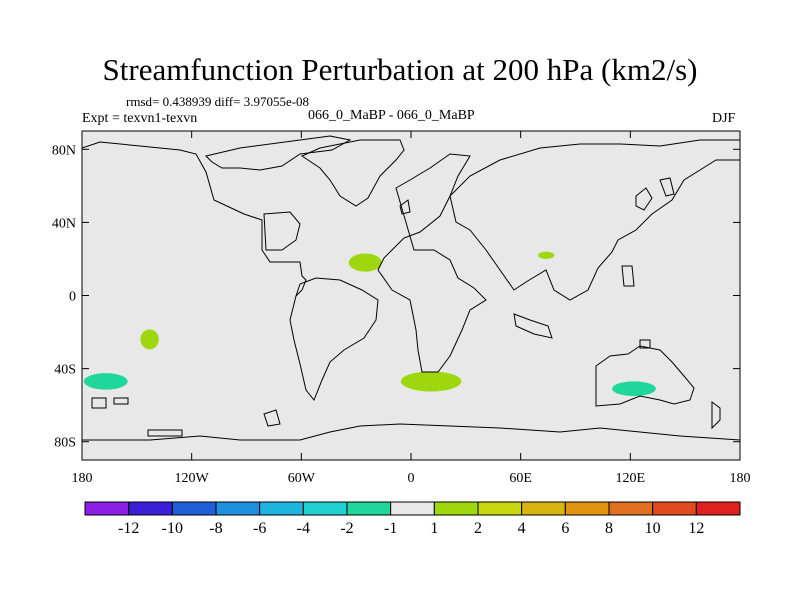  What do you see at coordinates (346, 528) in the screenshot?
I see `colorbar-label: -2` at bounding box center [346, 528].